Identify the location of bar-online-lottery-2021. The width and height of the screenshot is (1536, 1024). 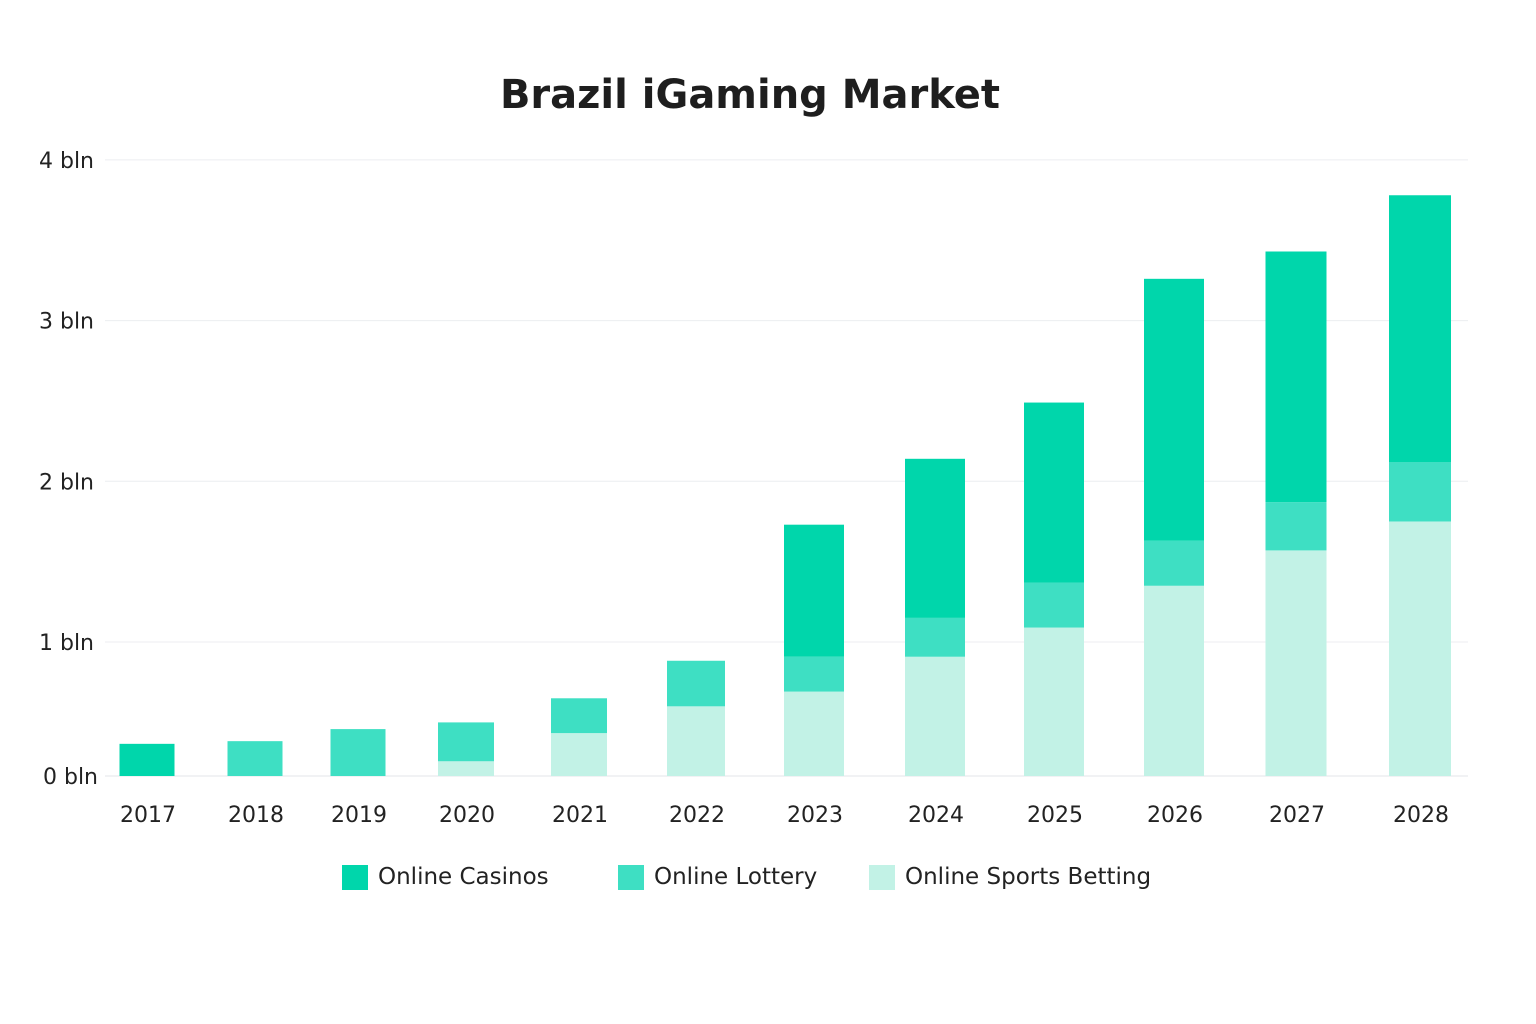
(579, 716).